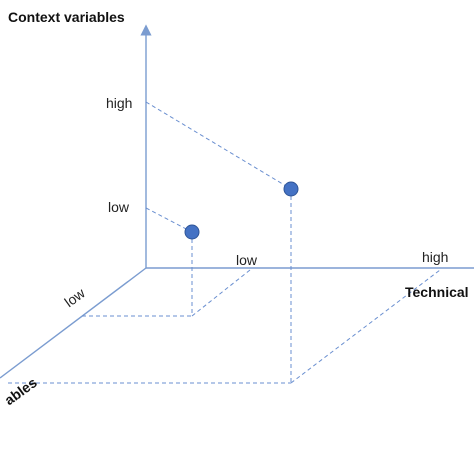 The height and width of the screenshot is (474, 474). What do you see at coordinates (247, 260) in the screenshot?
I see `tick-technical-low: low` at bounding box center [247, 260].